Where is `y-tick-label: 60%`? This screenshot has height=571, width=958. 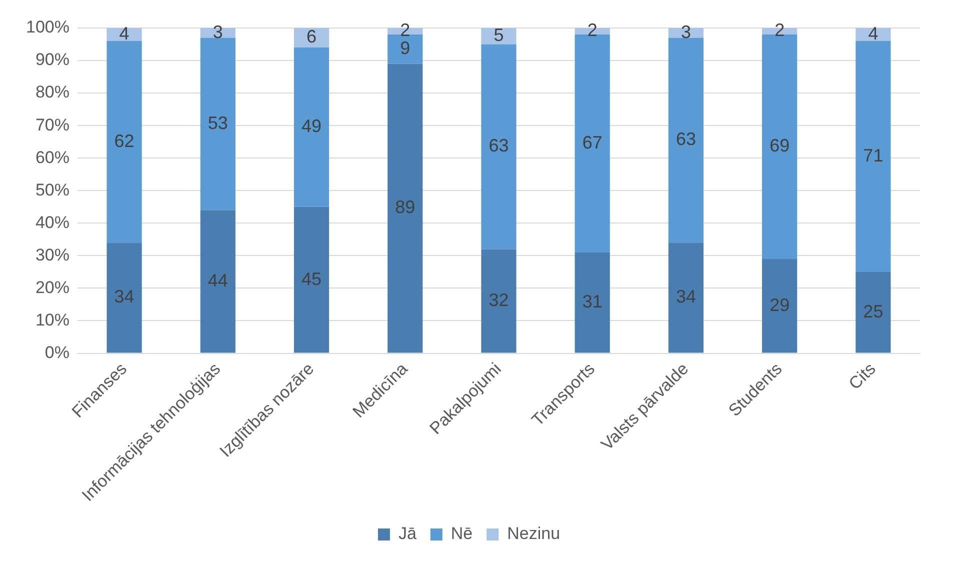 y-tick-label: 60% is located at coordinates (52, 157).